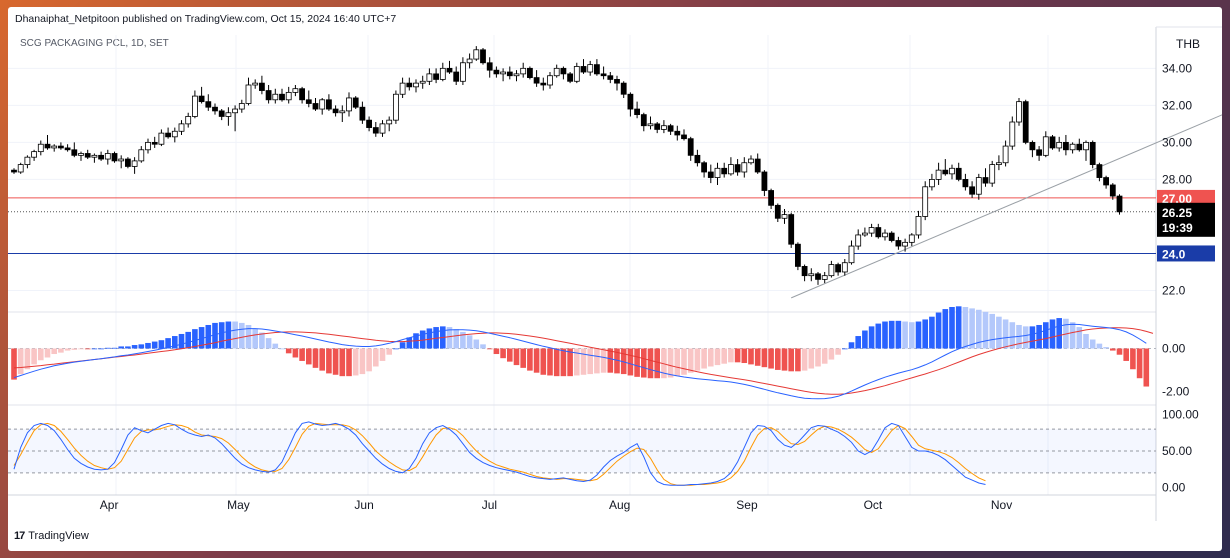 Image resolution: width=1230 pixels, height=558 pixels. Describe the element at coordinates (1180, 415) in the screenshot. I see `stoch-tick-100.00: 100.00` at that location.